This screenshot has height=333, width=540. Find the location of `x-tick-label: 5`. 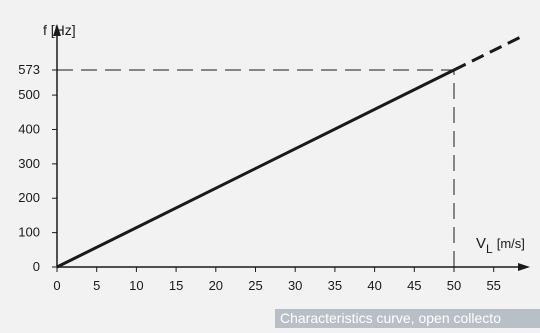

x-tick-label: 5 is located at coordinates (96, 285).